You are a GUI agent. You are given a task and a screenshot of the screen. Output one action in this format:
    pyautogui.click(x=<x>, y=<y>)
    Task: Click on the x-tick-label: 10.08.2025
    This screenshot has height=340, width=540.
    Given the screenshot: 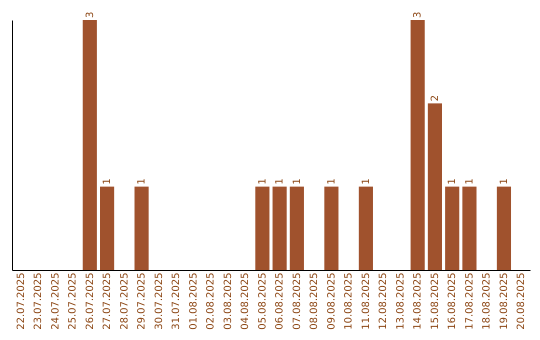 What is the action you would take?
    pyautogui.click(x=349, y=301)
    